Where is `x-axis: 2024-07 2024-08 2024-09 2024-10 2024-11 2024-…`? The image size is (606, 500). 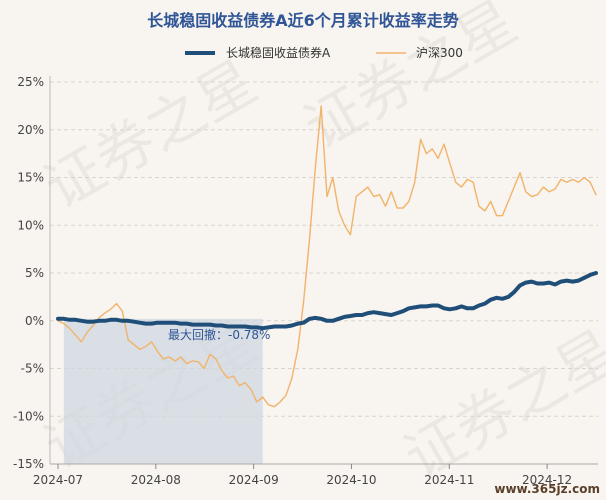 x-axis: 2024-07 2024-08 2024-09 2024-10 2024-11 2024-… is located at coordinates (315, 475).